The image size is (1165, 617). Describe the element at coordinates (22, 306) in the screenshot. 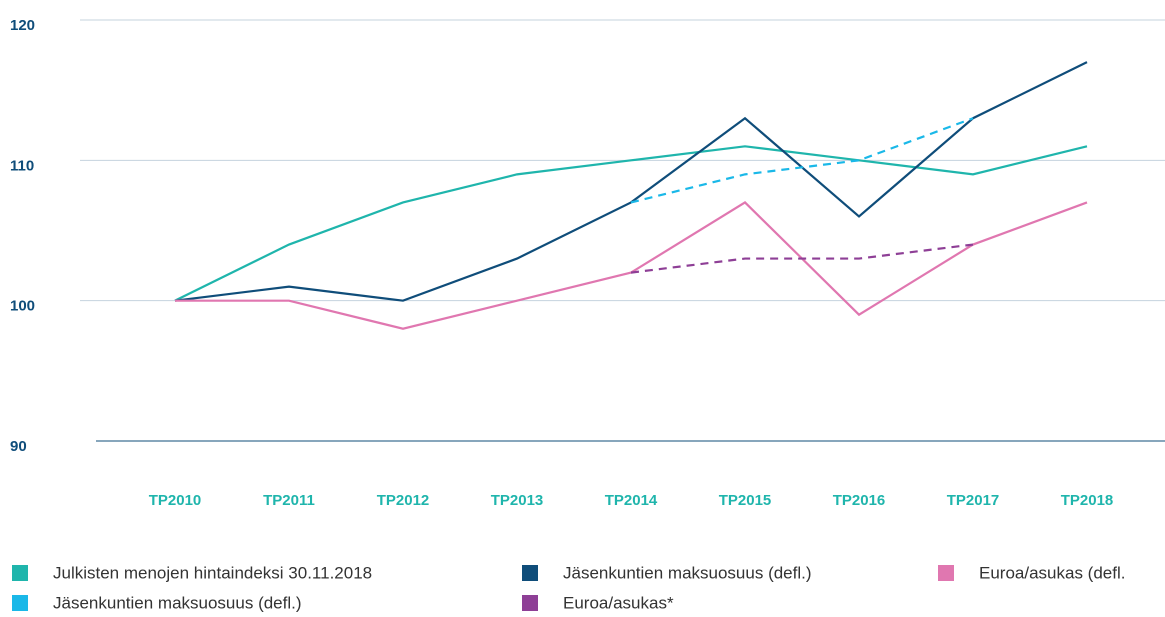

I see `y-tick-label: 100` at that location.